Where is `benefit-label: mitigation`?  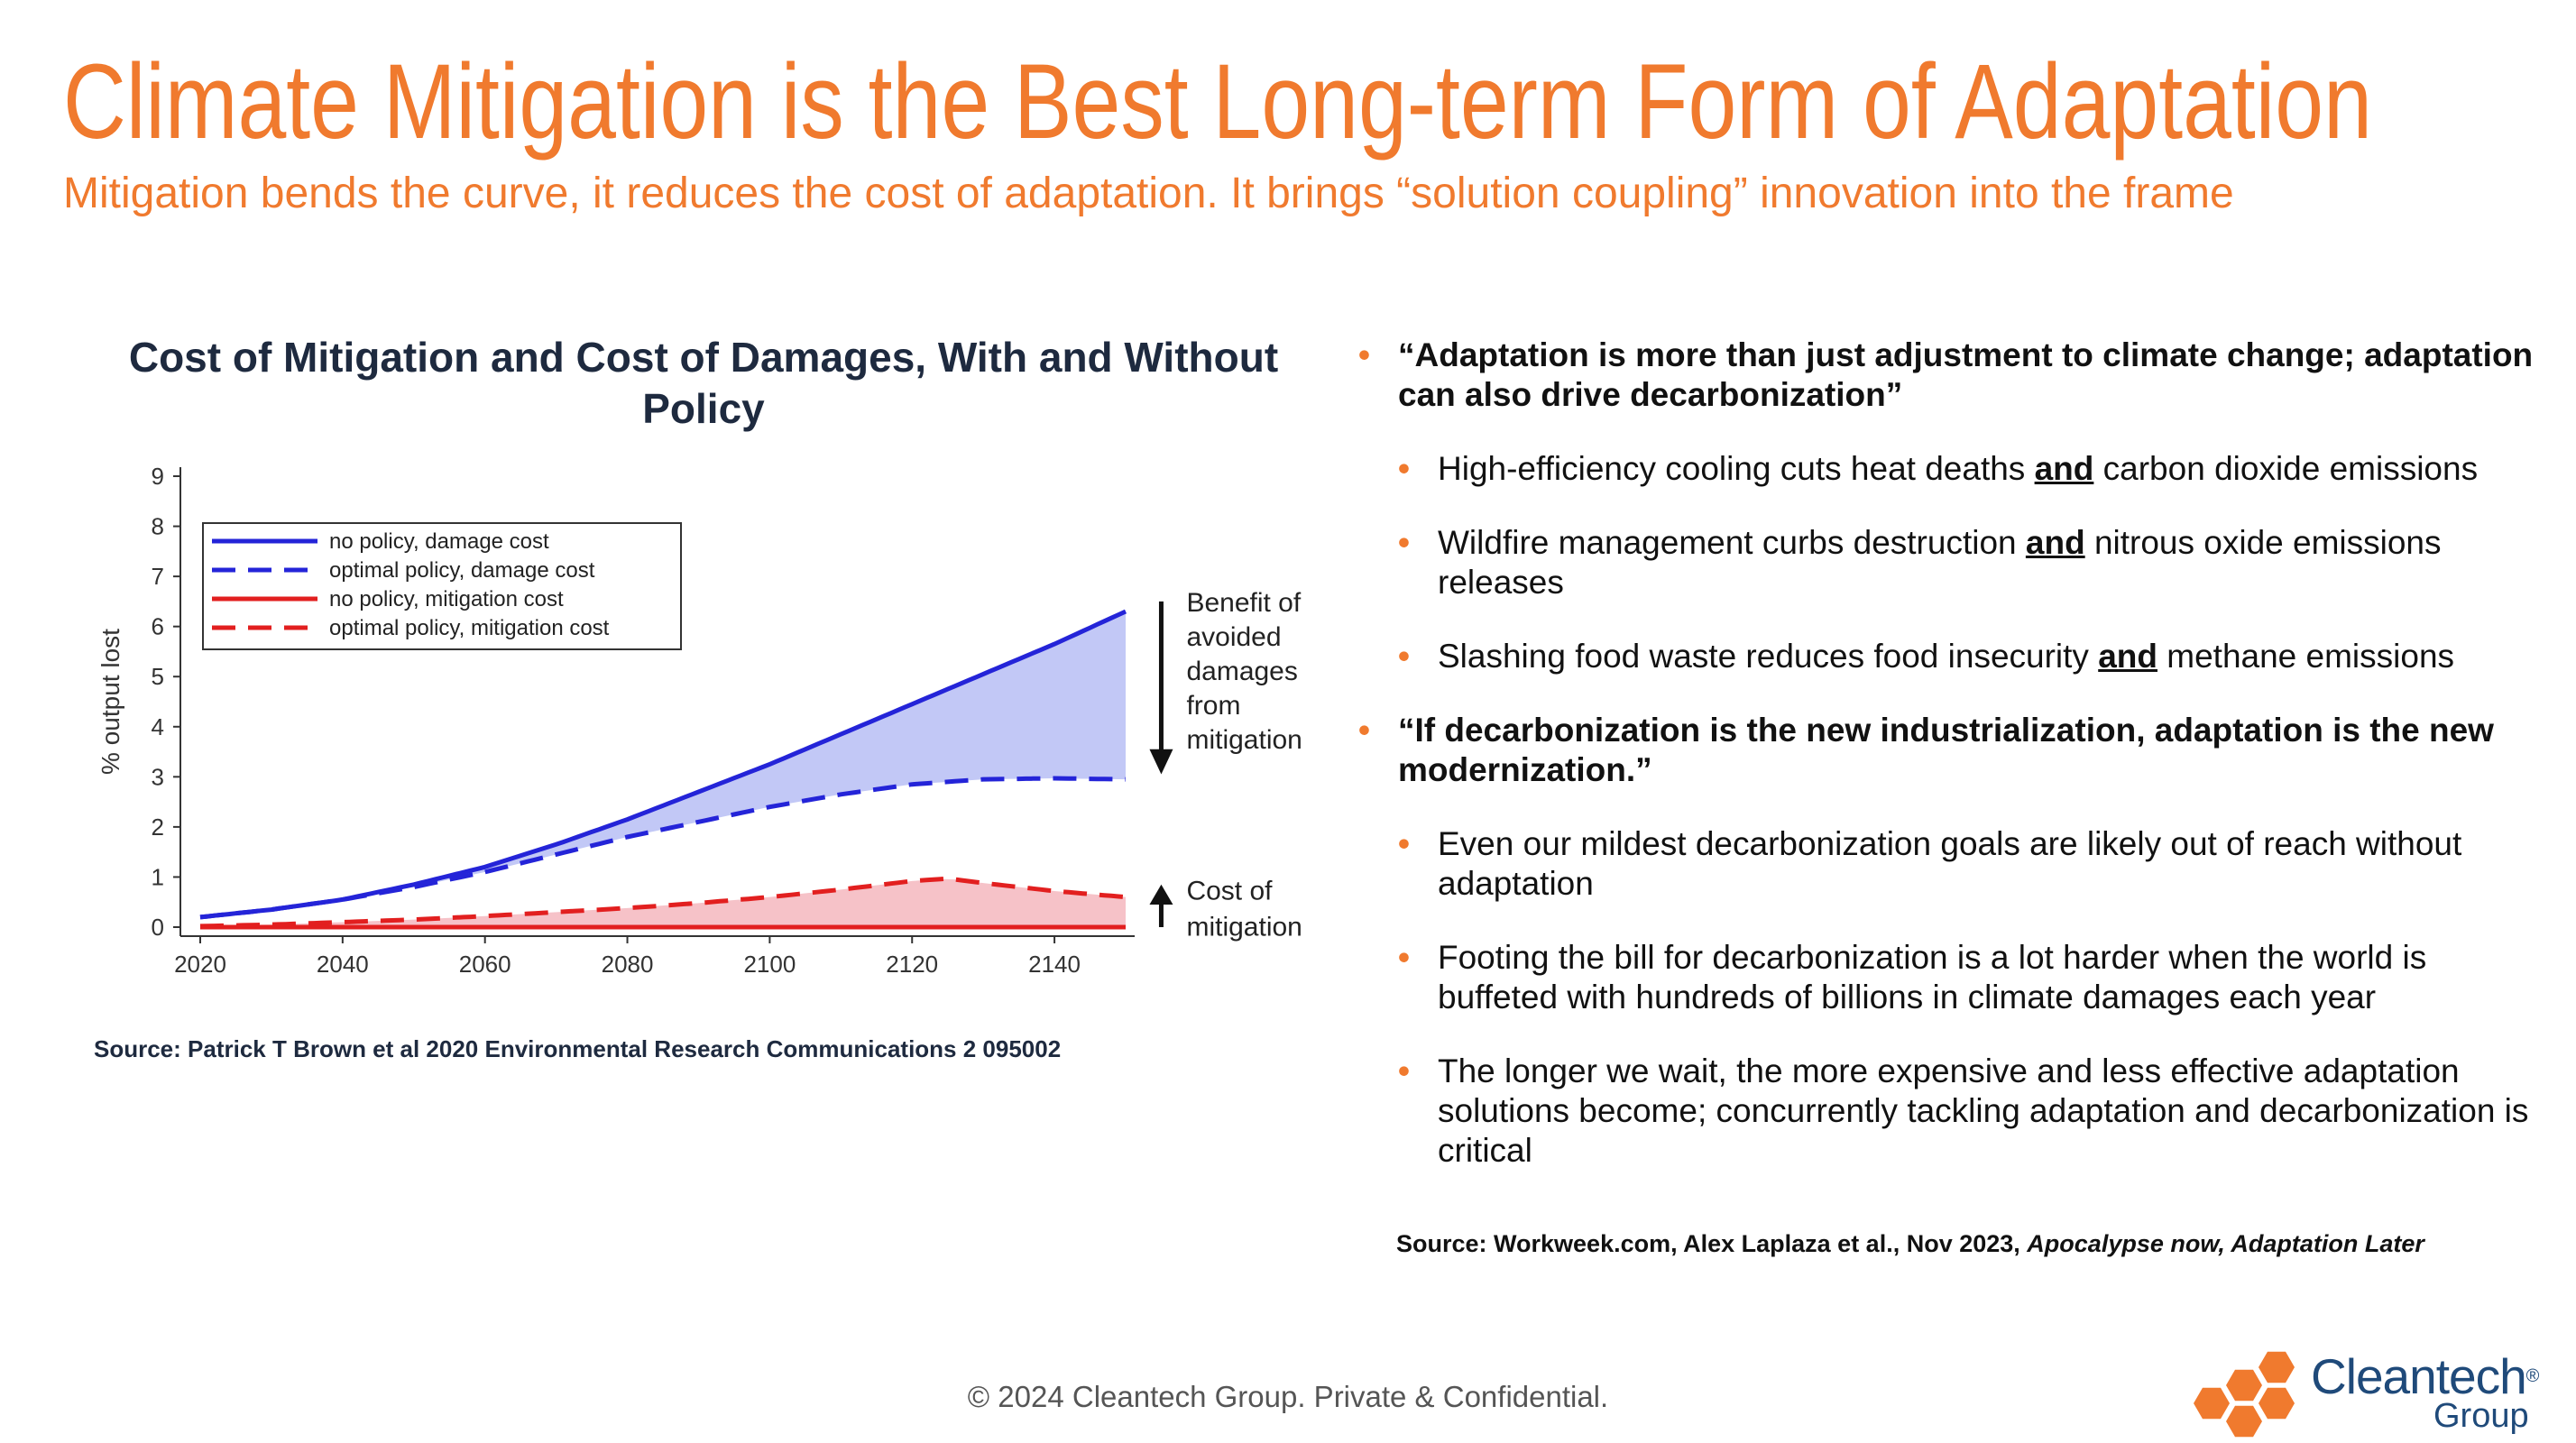
benefit-label: mitigation is located at coordinates (1244, 740).